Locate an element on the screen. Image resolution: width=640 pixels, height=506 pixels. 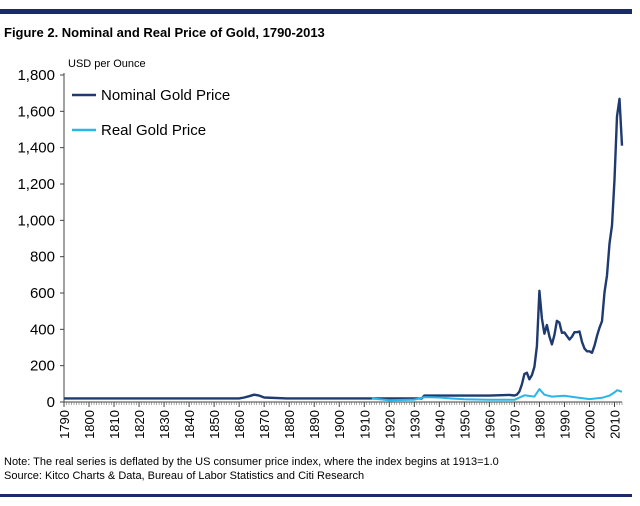
y-tick-label: 1,000 is located at coordinates (36, 220).